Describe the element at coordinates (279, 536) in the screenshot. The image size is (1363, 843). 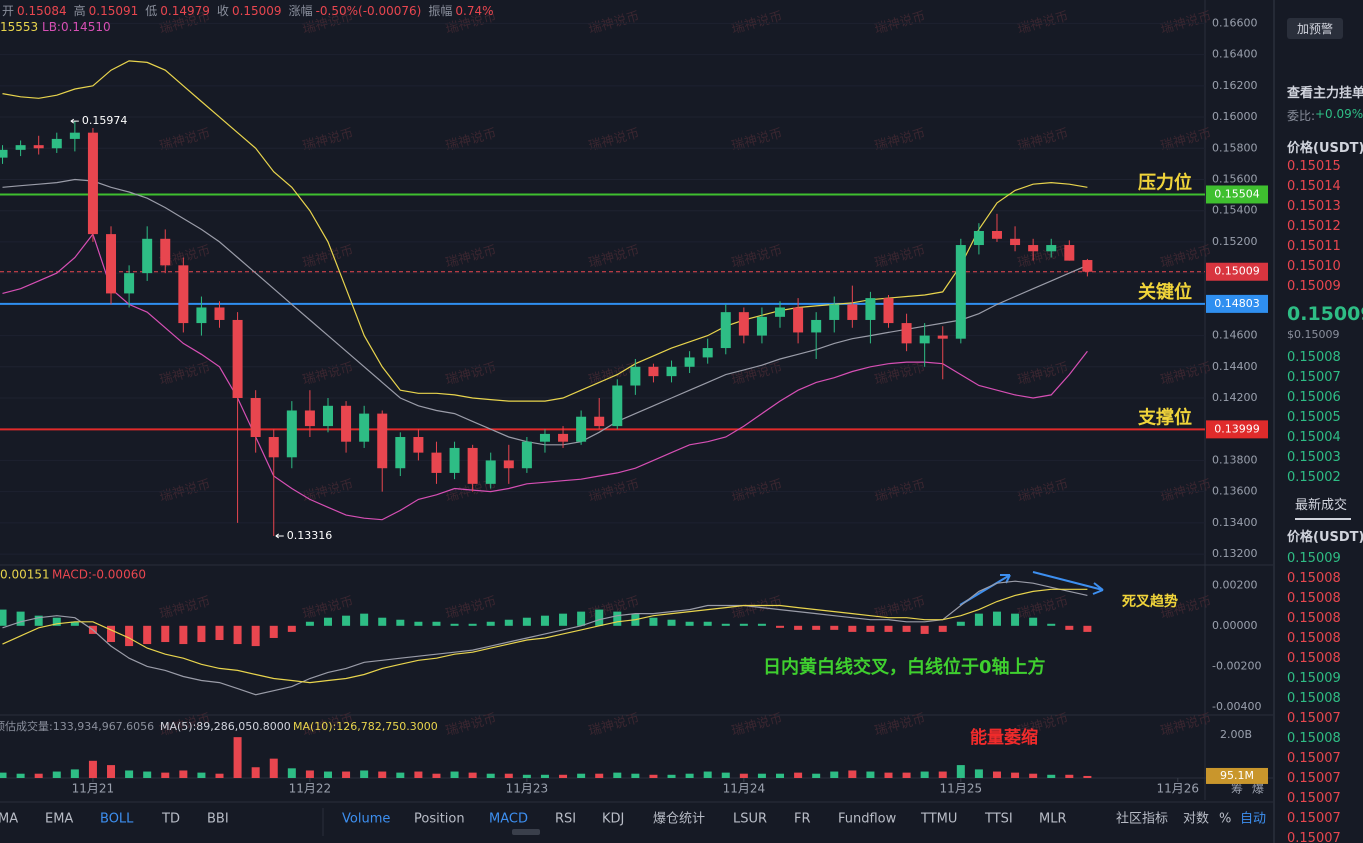
I see `annotation-arrow` at that location.